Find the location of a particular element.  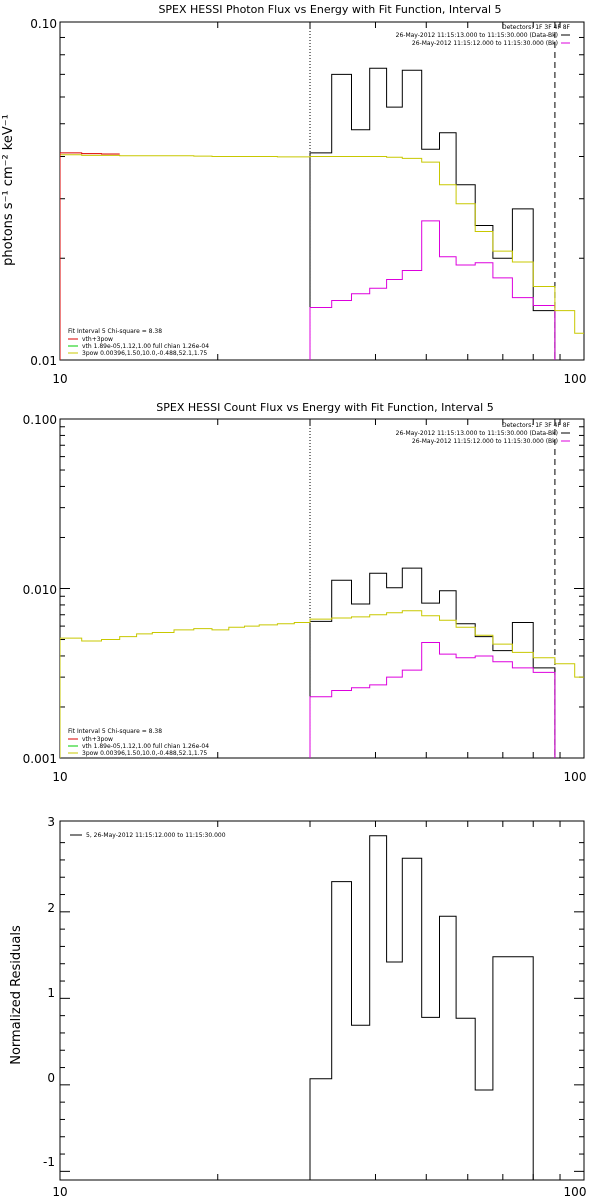

panel2-legend-header: Detectors: 1F 3F 4F 8F is located at coordinates (536, 425).